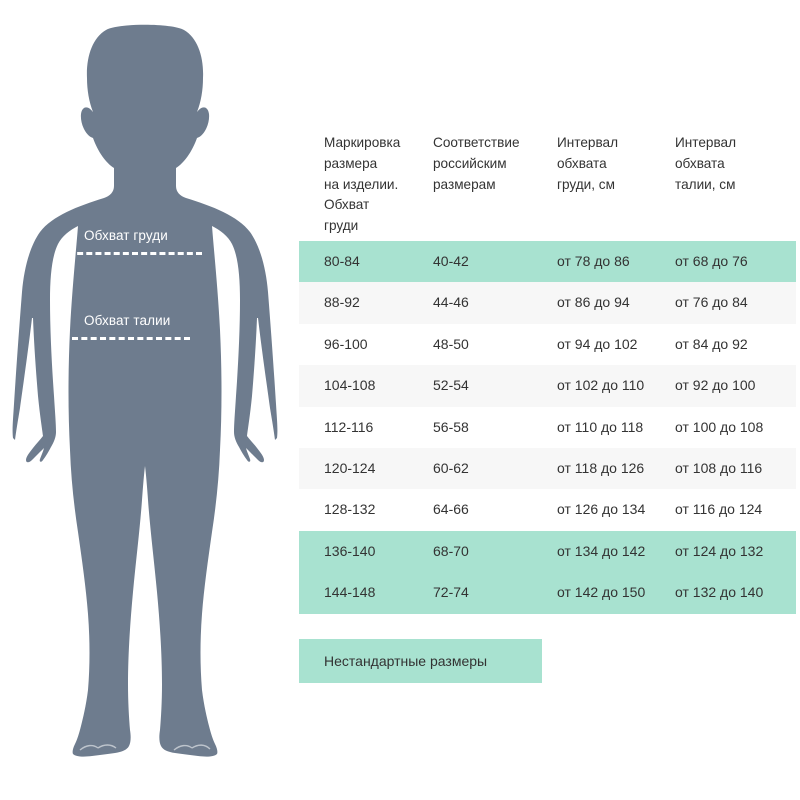 The height and width of the screenshot is (800, 800). Describe the element at coordinates (350, 550) in the screenshot. I see `cell-marking: 136-140` at that location.